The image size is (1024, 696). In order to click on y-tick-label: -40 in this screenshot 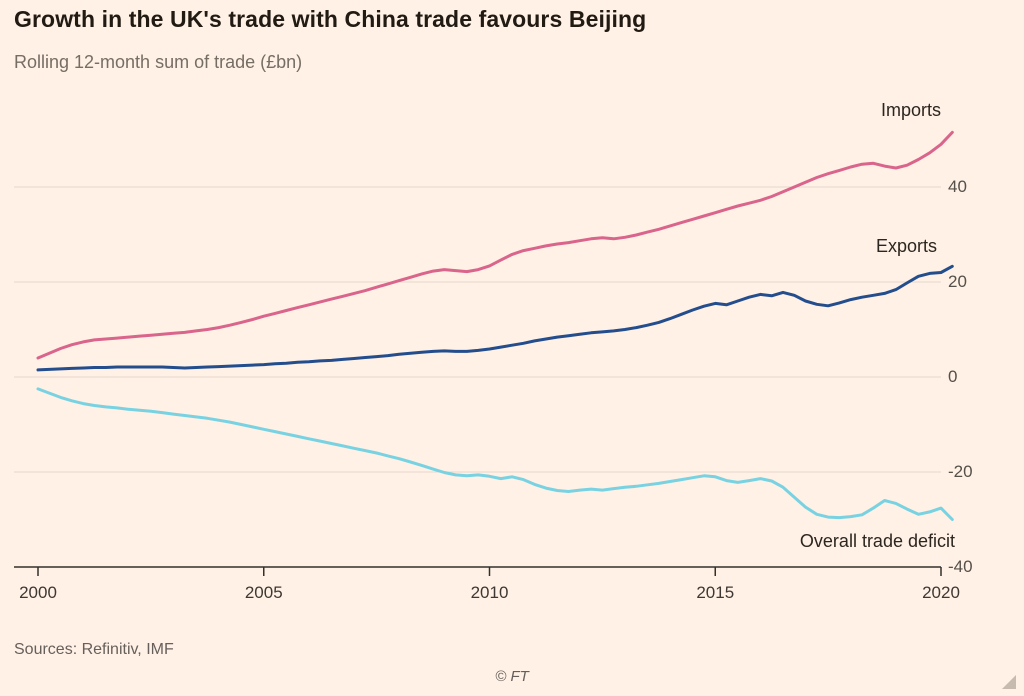, I will do `click(960, 566)`.